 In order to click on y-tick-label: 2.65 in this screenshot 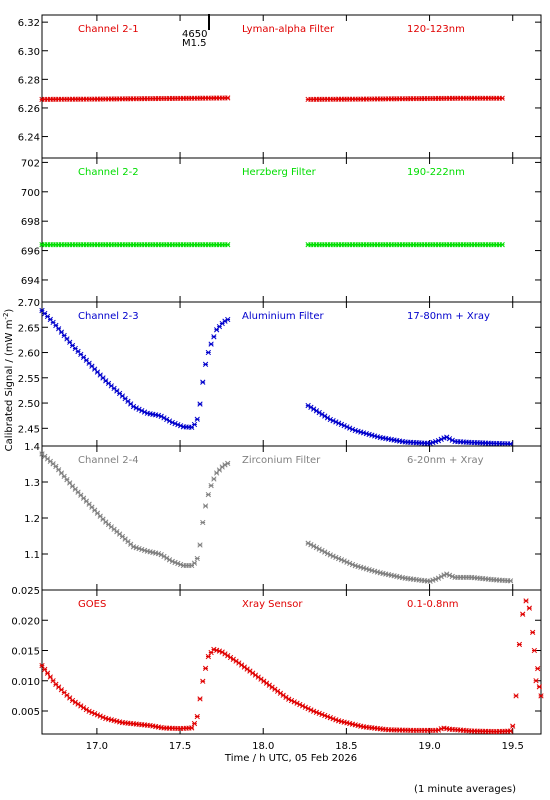, I will do `click(29, 328)`.